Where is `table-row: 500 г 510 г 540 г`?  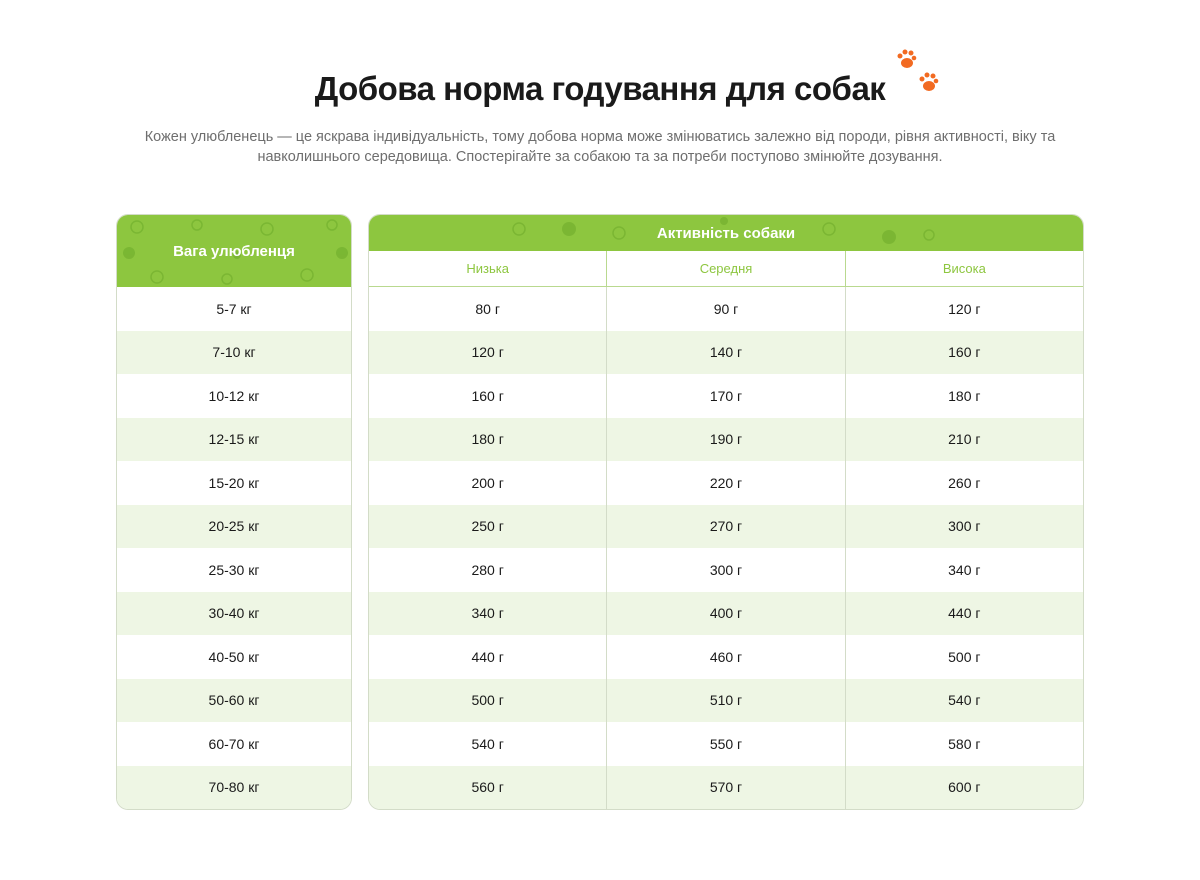
table-row: 500 г 510 г 540 г is located at coordinates (726, 700).